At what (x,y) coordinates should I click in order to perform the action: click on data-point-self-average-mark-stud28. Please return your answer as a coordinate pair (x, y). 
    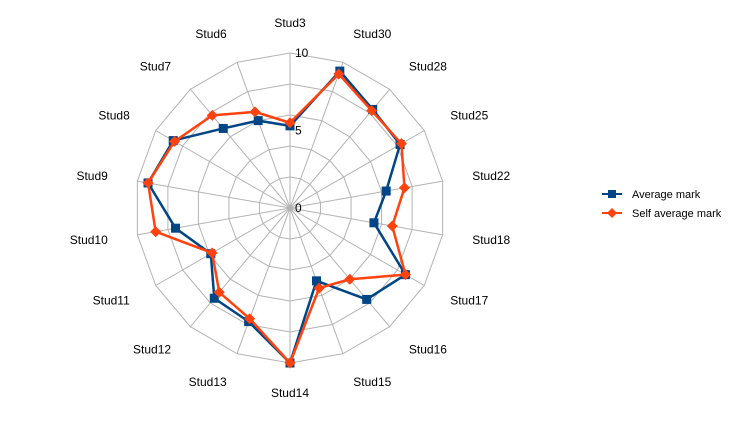
    Looking at the image, I should click on (372, 111).